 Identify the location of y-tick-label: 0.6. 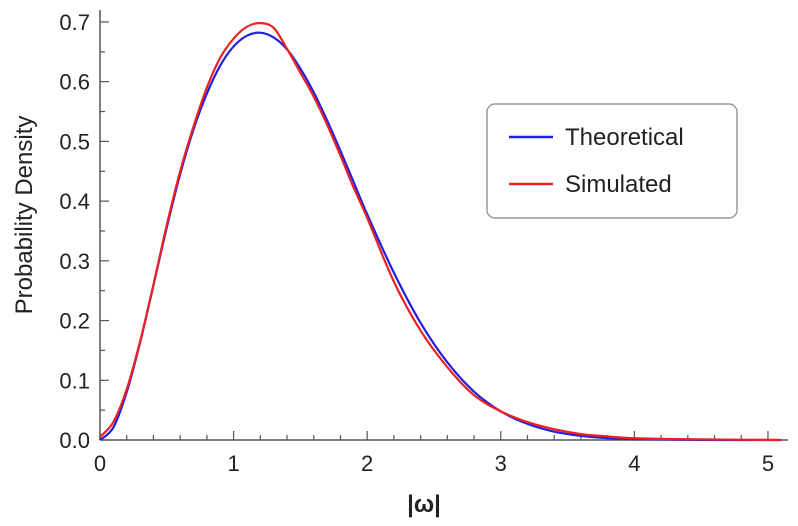
(74, 82).